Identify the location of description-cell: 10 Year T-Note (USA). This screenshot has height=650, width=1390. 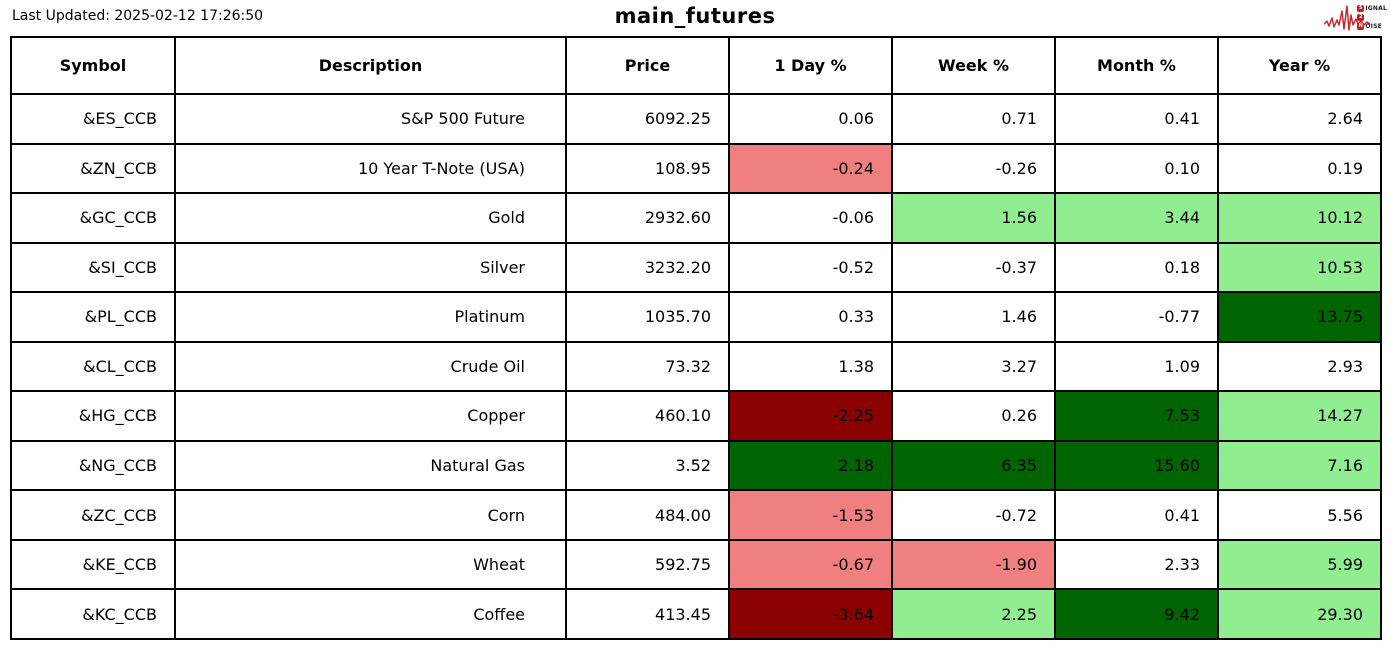
(370, 168).